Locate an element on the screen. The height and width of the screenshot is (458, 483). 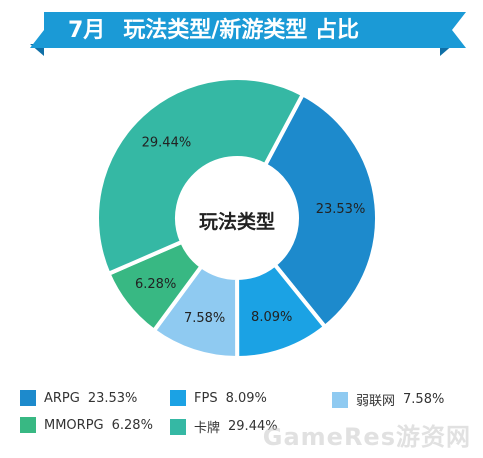
legend-label: 卡牌 is located at coordinates (207, 428).